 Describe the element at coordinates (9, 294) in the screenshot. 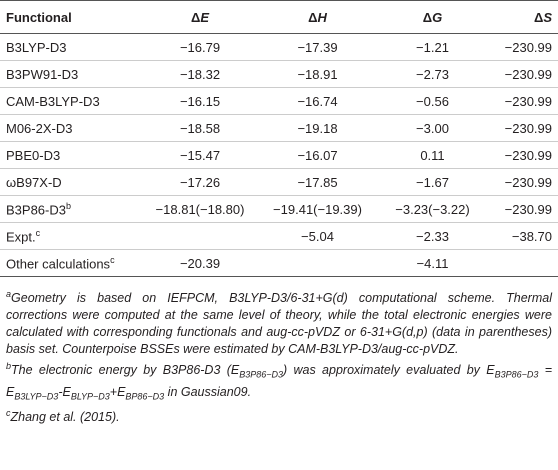

I see `footnote-marker: a` at that location.